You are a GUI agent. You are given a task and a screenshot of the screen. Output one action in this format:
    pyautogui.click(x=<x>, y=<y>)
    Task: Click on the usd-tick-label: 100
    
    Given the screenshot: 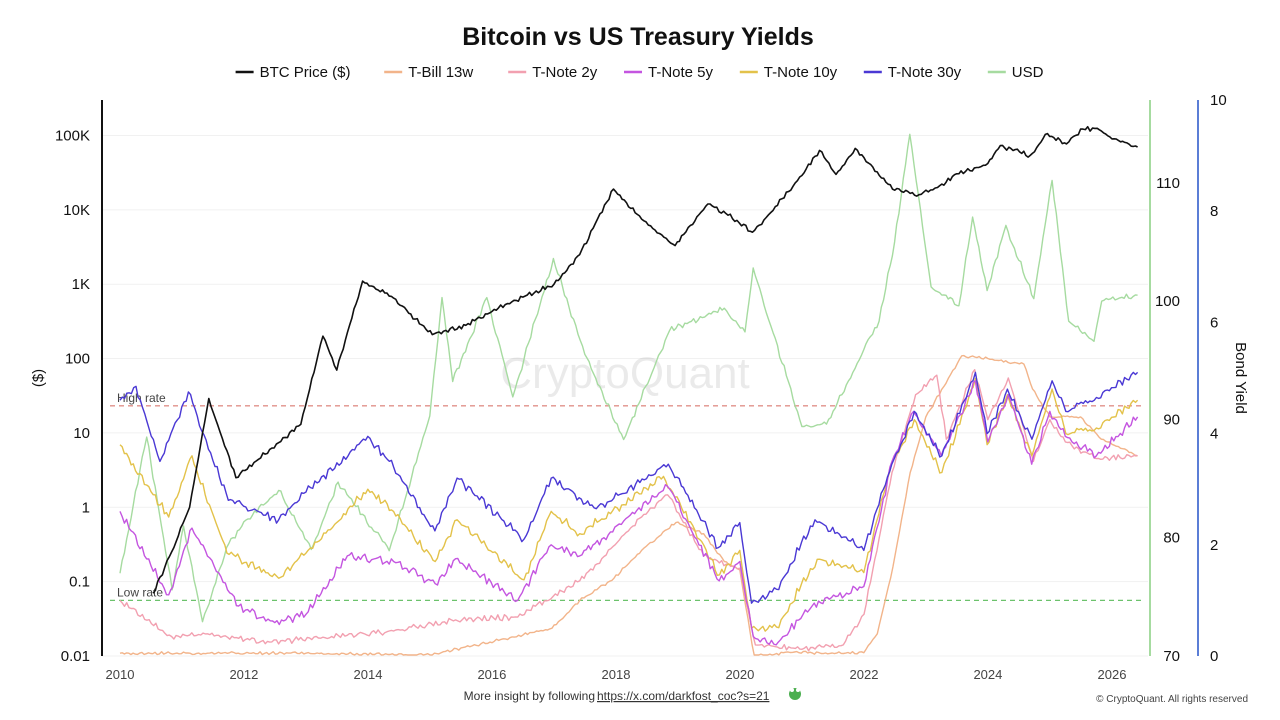 What is the action you would take?
    pyautogui.click(x=1167, y=301)
    